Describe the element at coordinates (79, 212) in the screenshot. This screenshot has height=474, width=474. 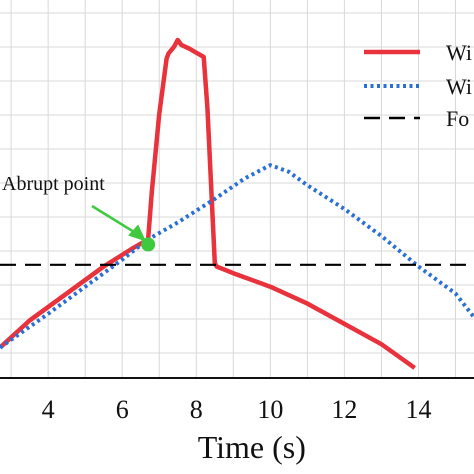
I see `annotation: Abrupt point` at that location.